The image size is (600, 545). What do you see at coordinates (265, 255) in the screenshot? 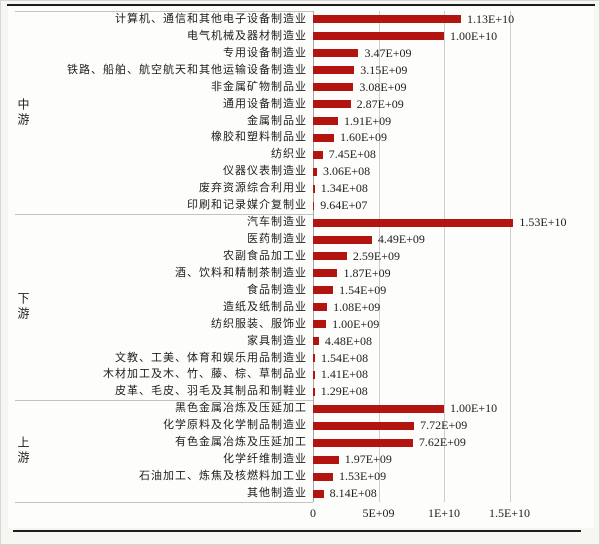
I see `category-label: 农副食品加工业` at bounding box center [265, 255].